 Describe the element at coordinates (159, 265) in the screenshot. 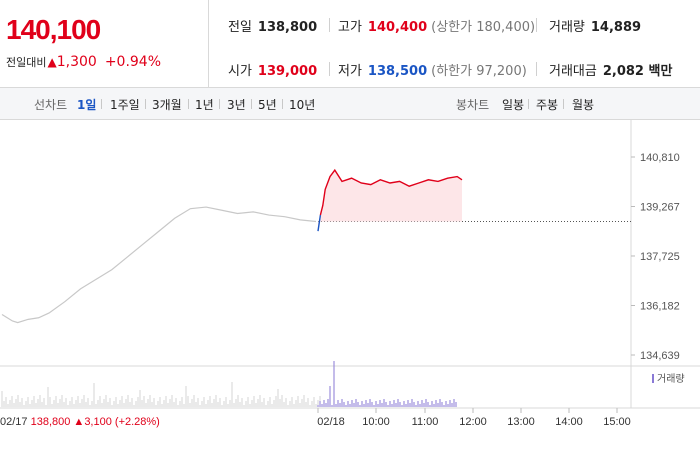

I see `prev-day-price-line` at that location.